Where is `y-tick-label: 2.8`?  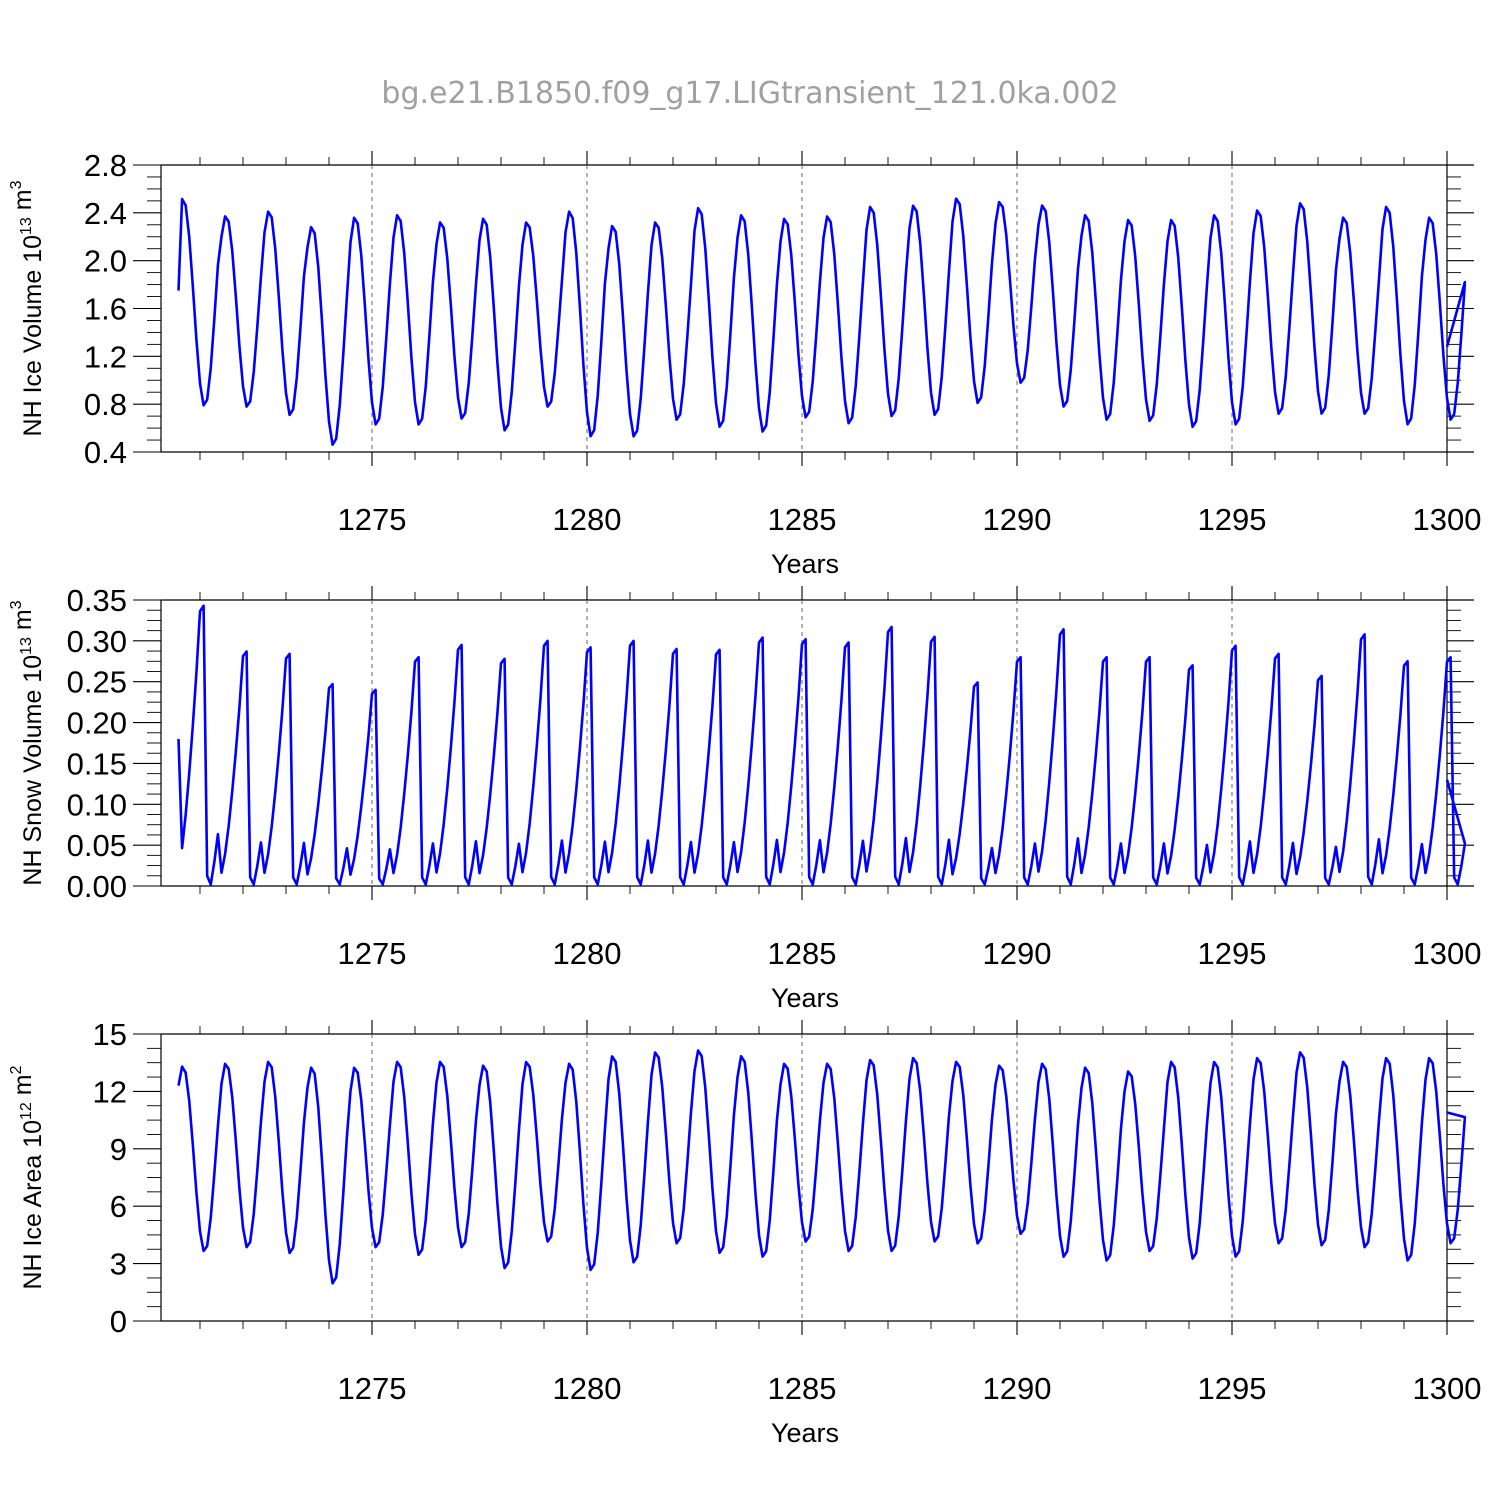 y-tick-label: 2.8 is located at coordinates (105, 165).